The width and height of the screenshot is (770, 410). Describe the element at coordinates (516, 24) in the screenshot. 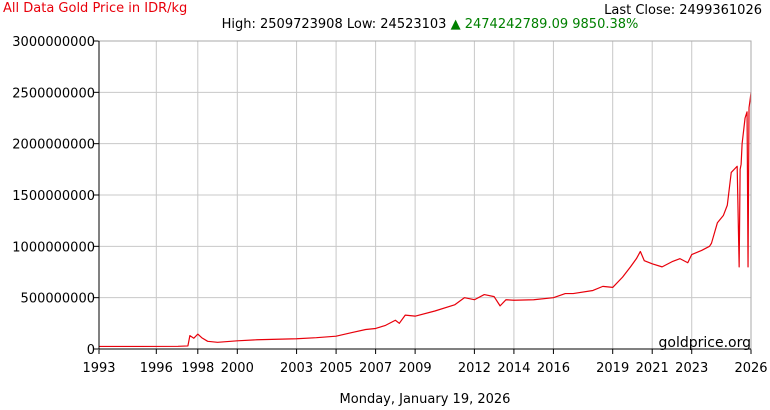

I see `change-value: 2474242789.09` at that location.